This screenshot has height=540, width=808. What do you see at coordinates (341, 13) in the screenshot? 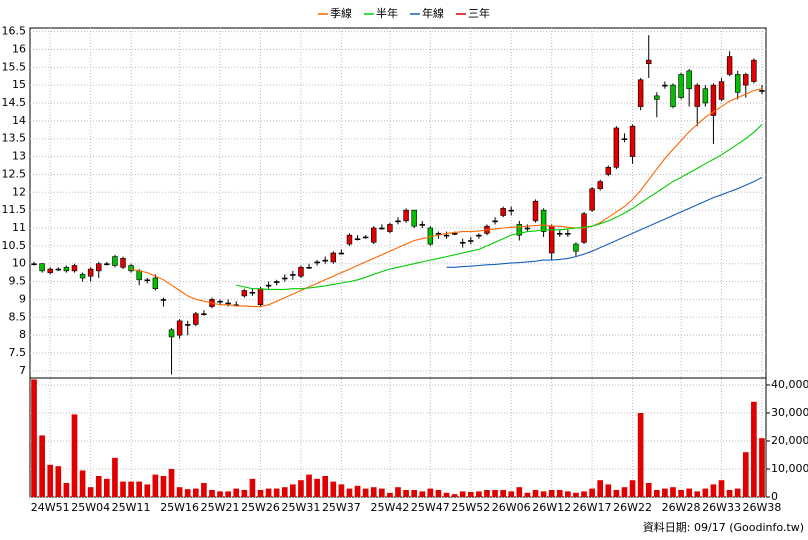
I see `legend-label: 季線` at bounding box center [341, 13].